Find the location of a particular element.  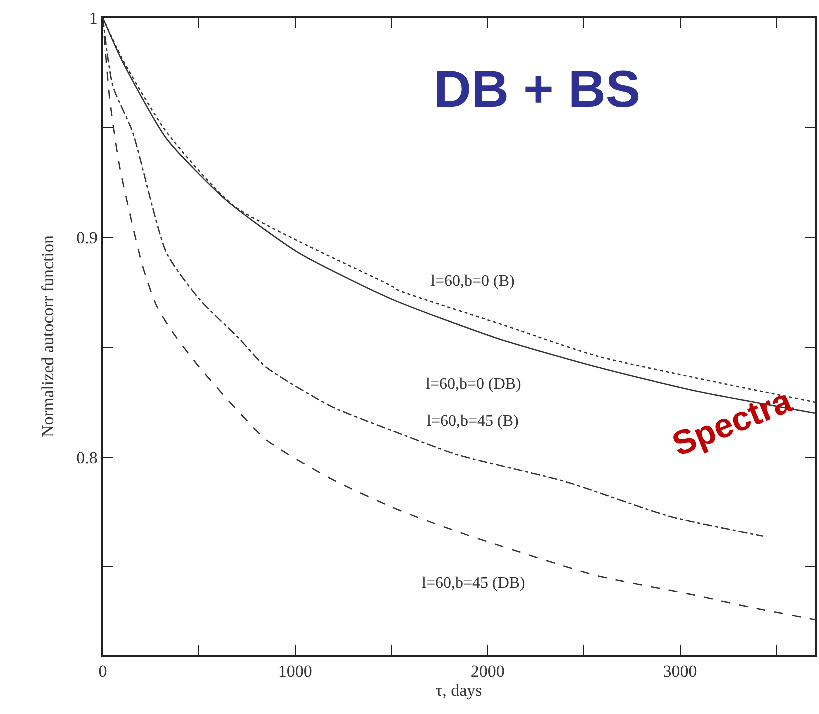

x-axis-title: τ, days is located at coordinates (459, 690).